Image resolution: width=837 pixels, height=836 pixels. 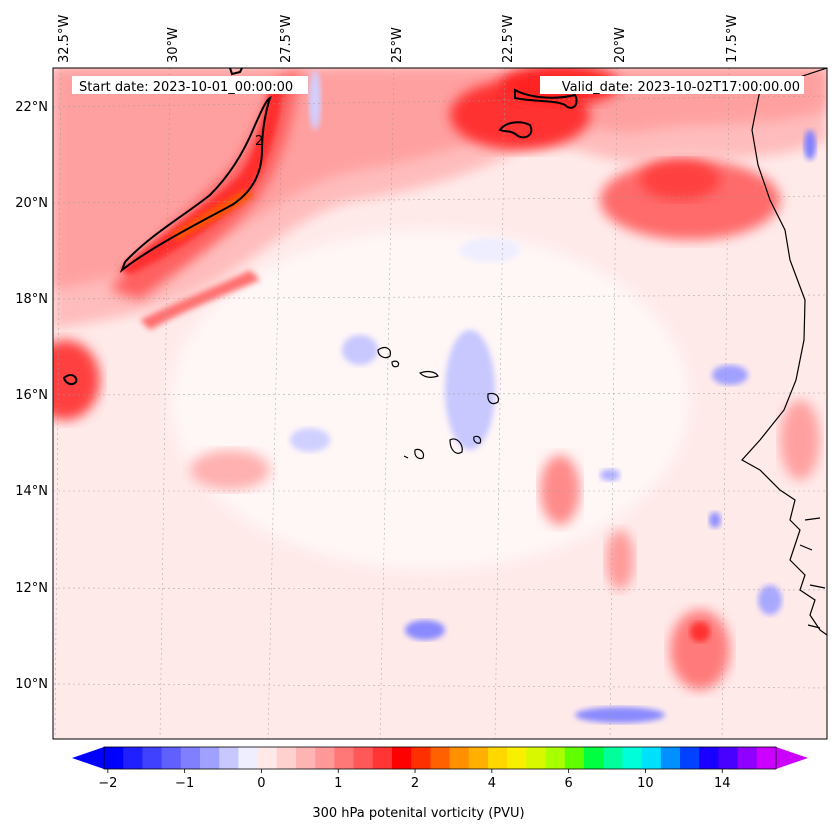 I want to click on colorbar-tick-label: −1, so click(x=184, y=783).